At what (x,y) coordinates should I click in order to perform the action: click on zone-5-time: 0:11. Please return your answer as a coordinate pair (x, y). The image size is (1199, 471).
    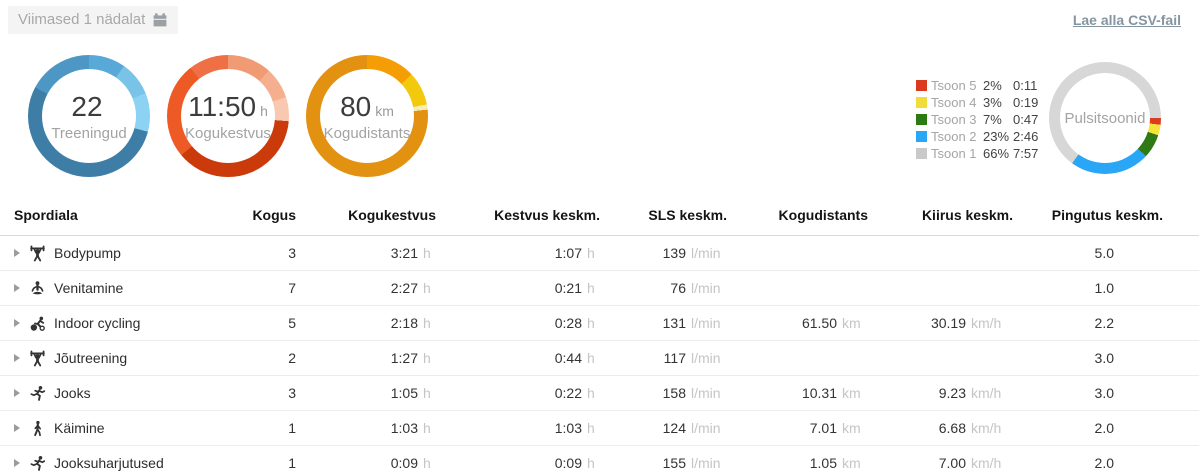
    Looking at the image, I should click on (1025, 85).